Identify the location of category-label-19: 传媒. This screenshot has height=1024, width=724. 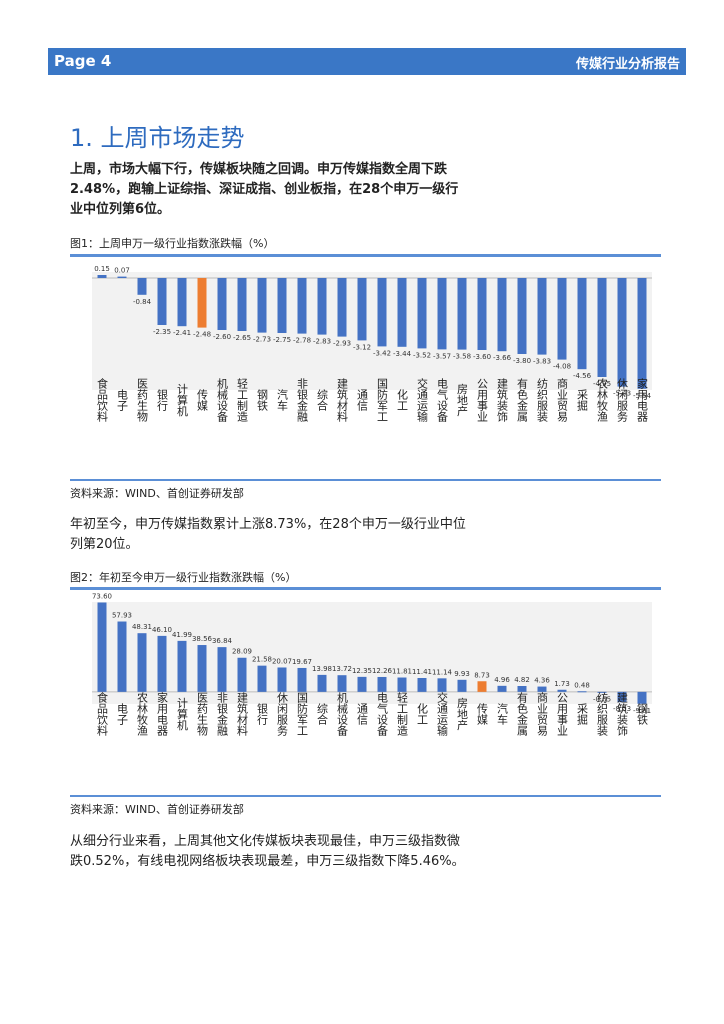
(482, 714).